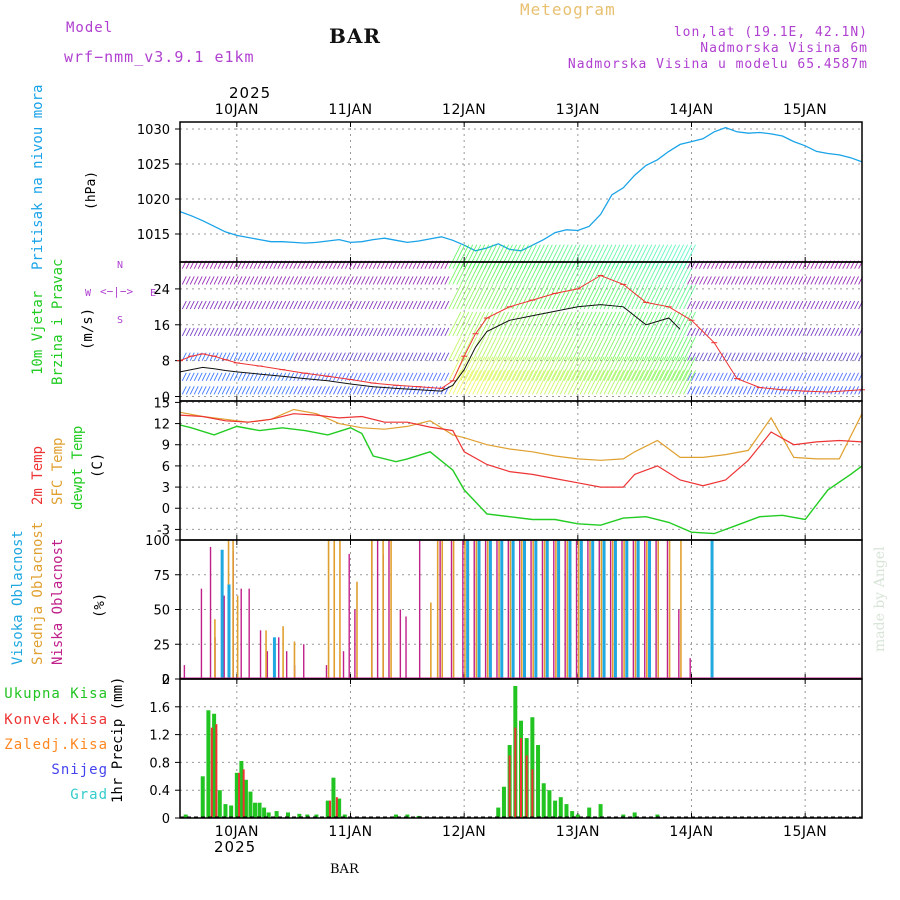 Image resolution: width=900 pixels, height=900 pixels. Describe the element at coordinates (521, 189) in the screenshot. I see `pressure-line` at that location.